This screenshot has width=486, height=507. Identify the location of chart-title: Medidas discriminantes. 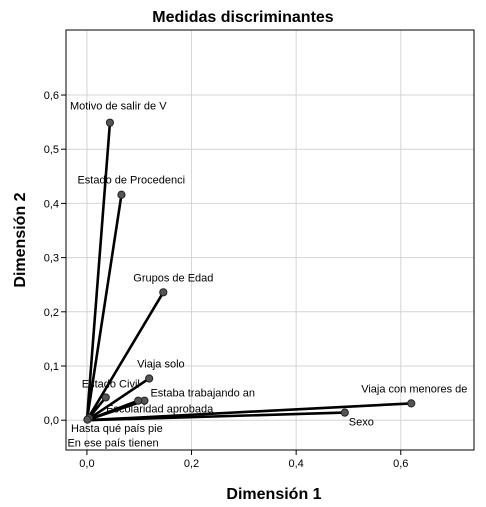
(242, 17).